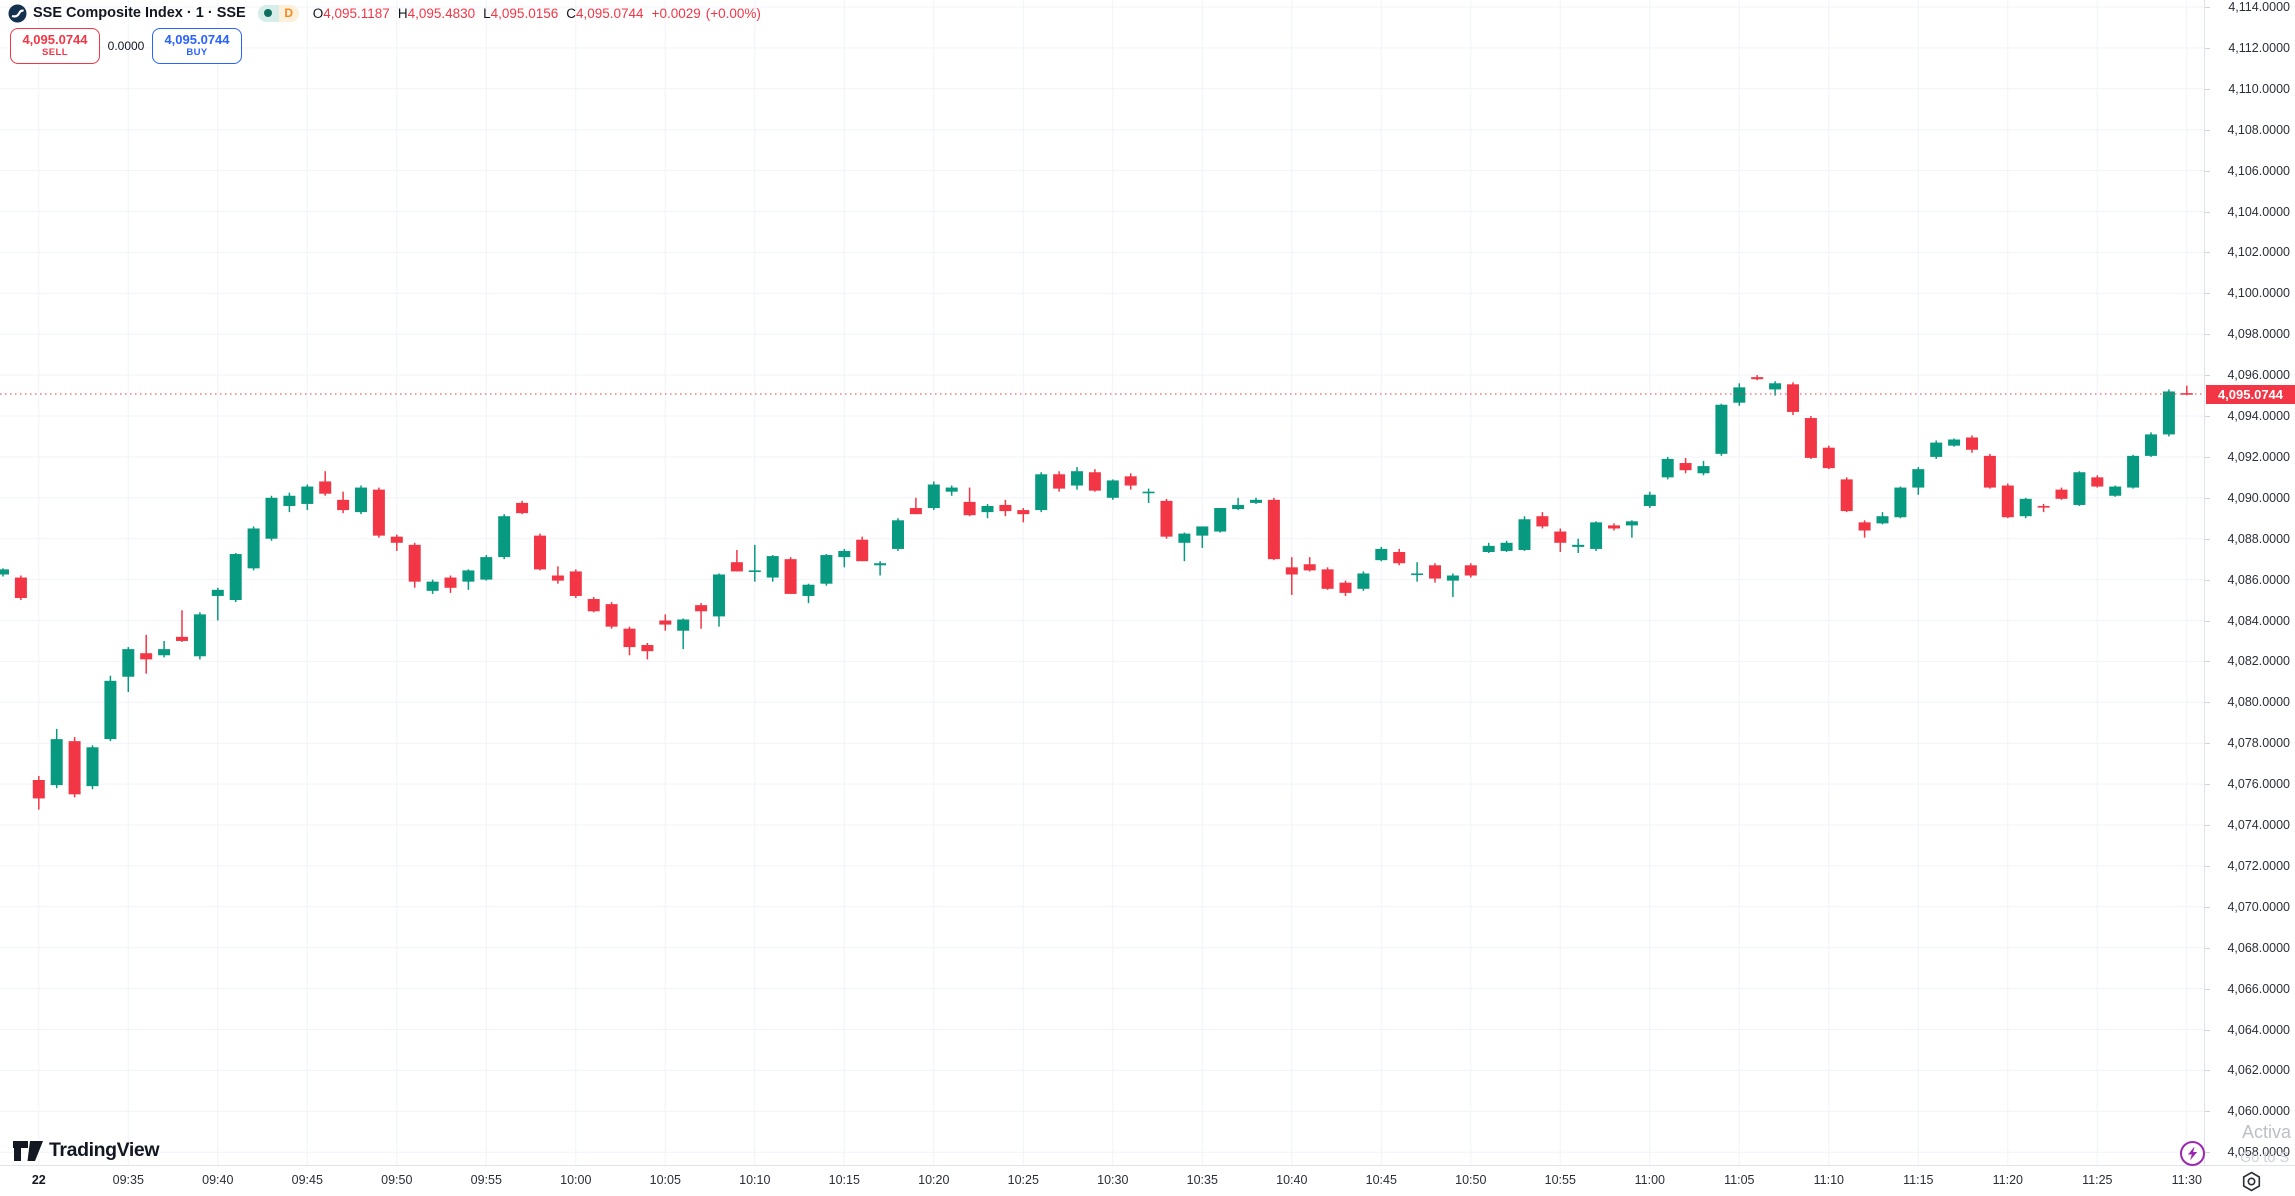 The height and width of the screenshot is (1196, 2295). Describe the element at coordinates (2258, 947) in the screenshot. I see `price-axis-label: 4,068.0000` at that location.